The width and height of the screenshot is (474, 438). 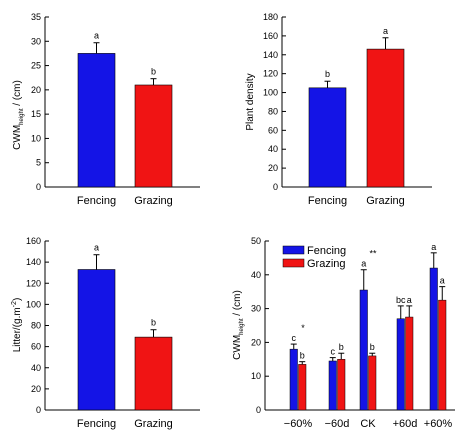 I want to click on y-tick-label: 25, so click(x=36, y=66).